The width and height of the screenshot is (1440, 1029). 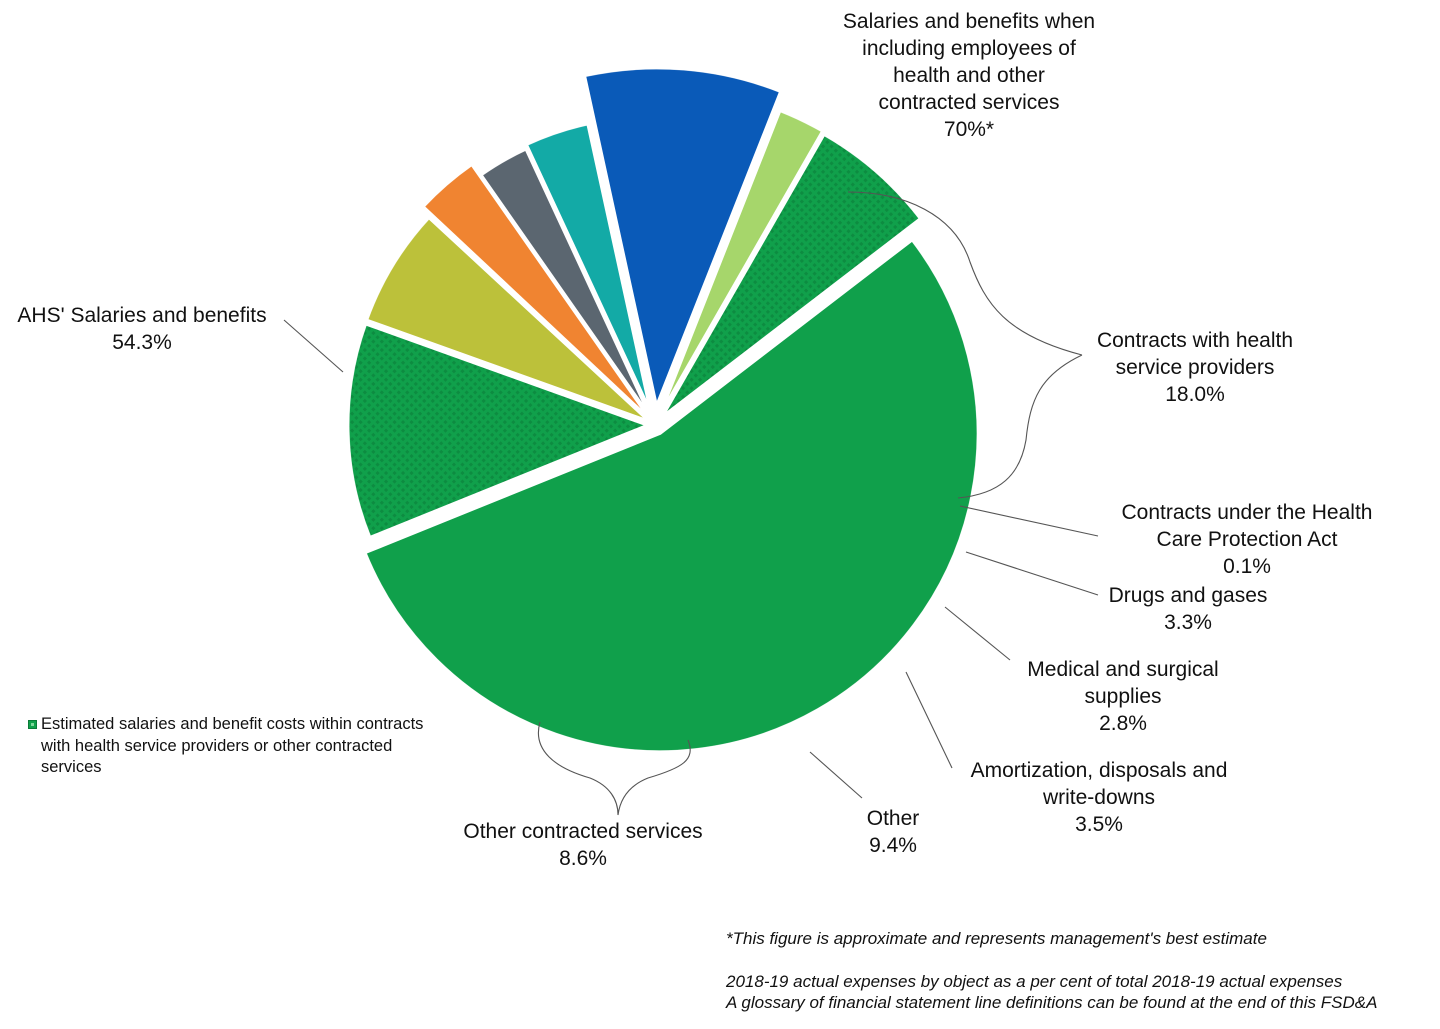 What do you see at coordinates (583, 858) in the screenshot?
I see `label-ocs-line: 8.6%` at bounding box center [583, 858].